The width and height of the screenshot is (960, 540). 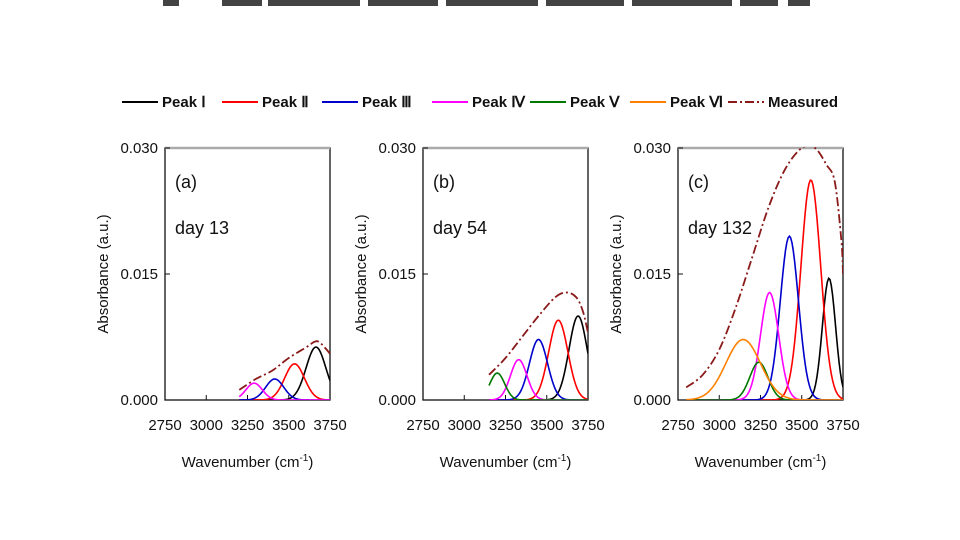 I want to click on x-tick-label-a-2750: 2750, so click(x=164, y=425).